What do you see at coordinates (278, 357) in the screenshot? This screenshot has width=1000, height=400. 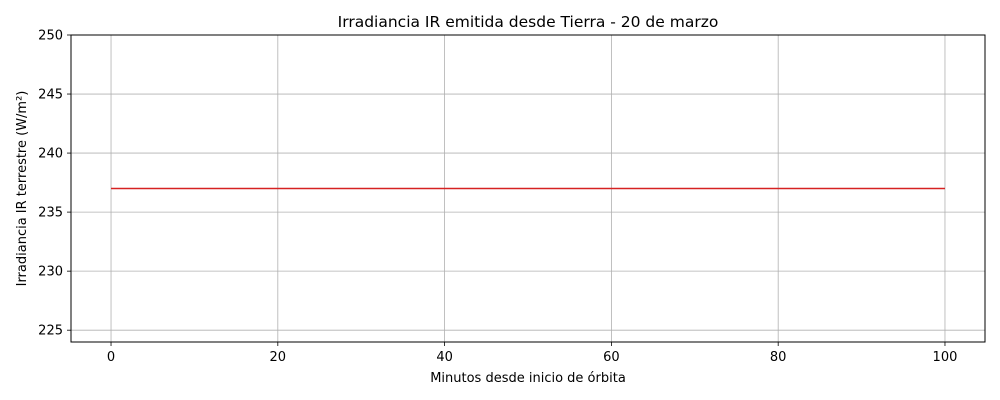 I see `x-tick-label: 20` at bounding box center [278, 357].